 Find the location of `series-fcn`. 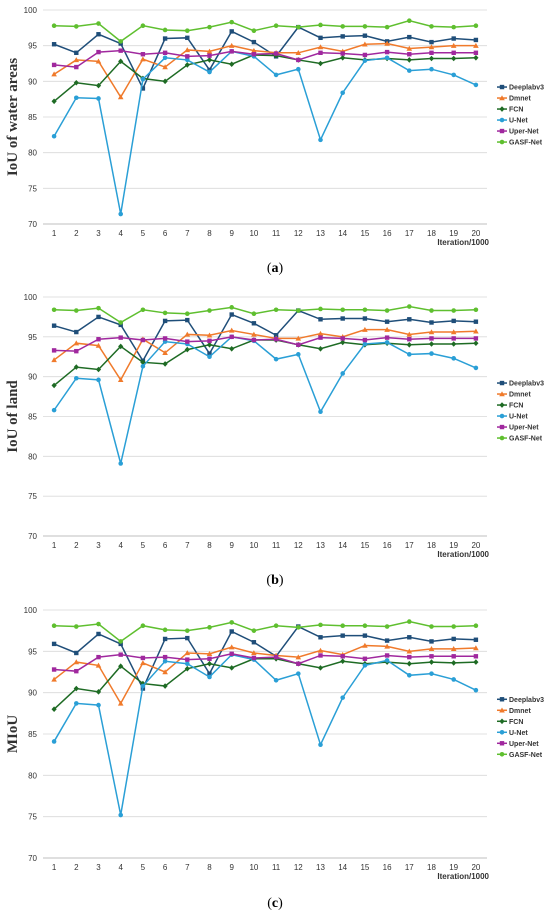

series-fcn is located at coordinates (265, 683).